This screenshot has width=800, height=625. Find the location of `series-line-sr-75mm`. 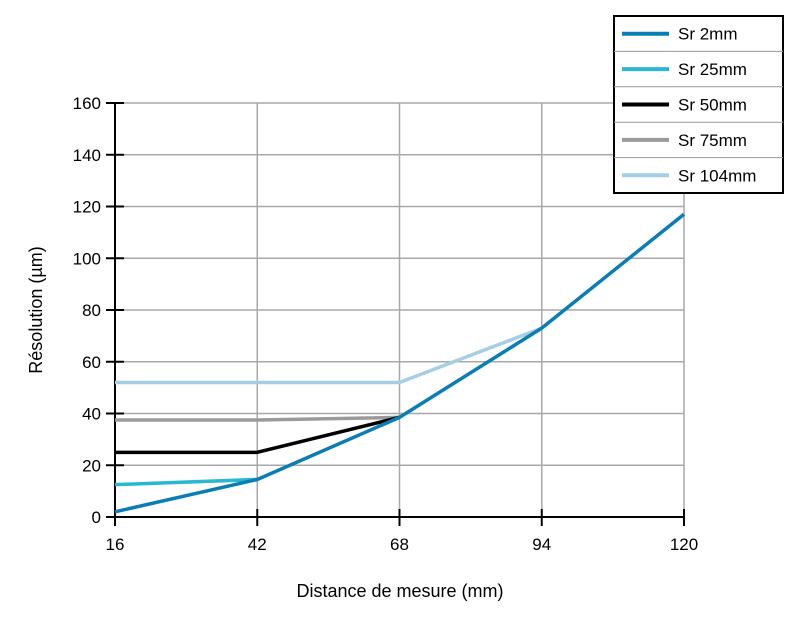

series-line-sr-75mm is located at coordinates (257, 418).